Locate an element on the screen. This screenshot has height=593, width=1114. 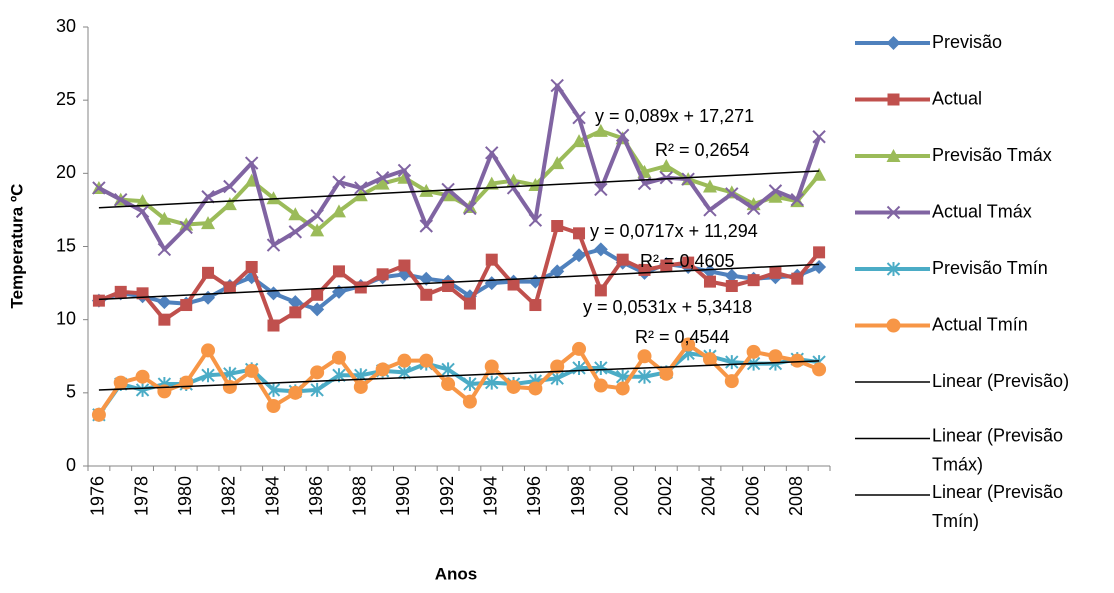
y-axis-title: Temperatura ºC is located at coordinates (16, 246).